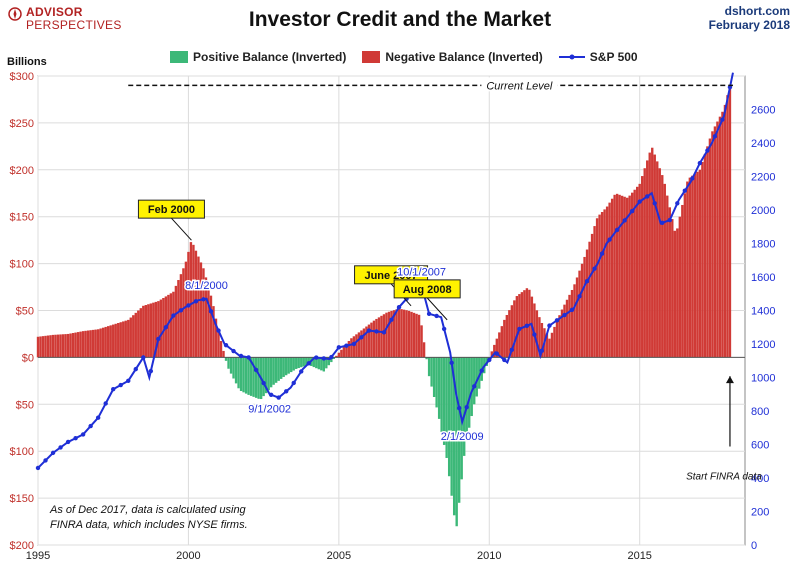  What do you see at coordinates (571, 57) in the screenshot?
I see `legend-sp500-swatch` at bounding box center [571, 57].